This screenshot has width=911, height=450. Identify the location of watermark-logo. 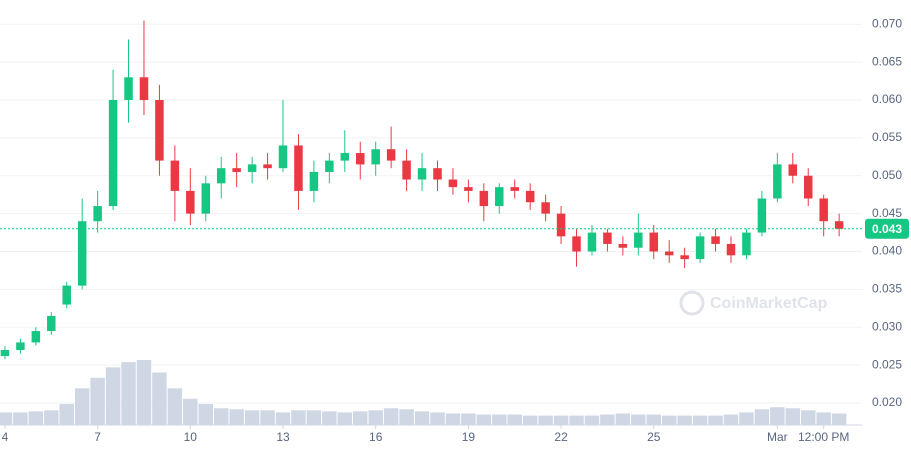
(692, 303).